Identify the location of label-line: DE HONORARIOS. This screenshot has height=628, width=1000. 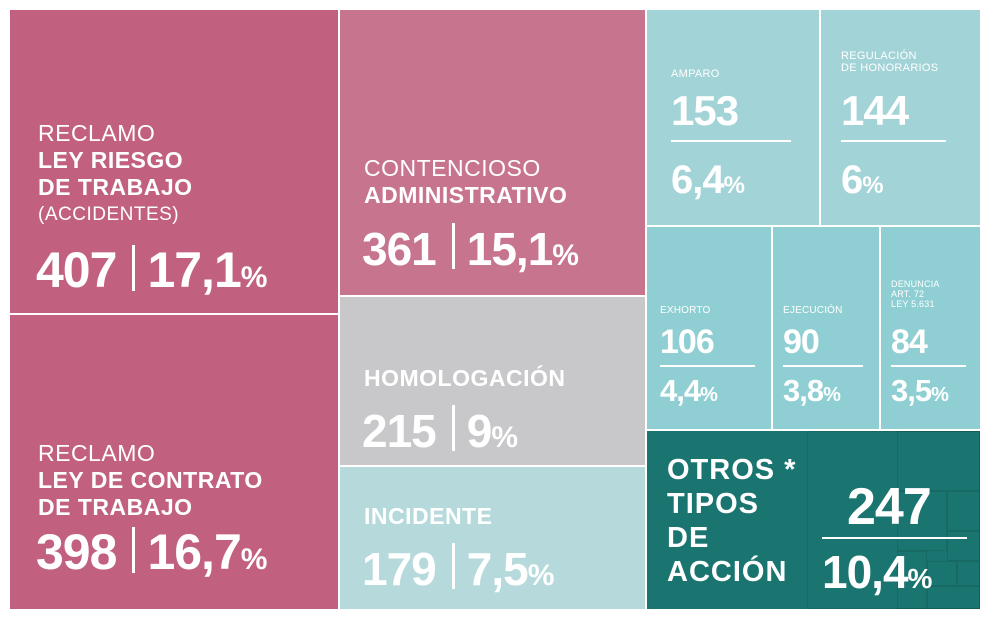
(890, 68).